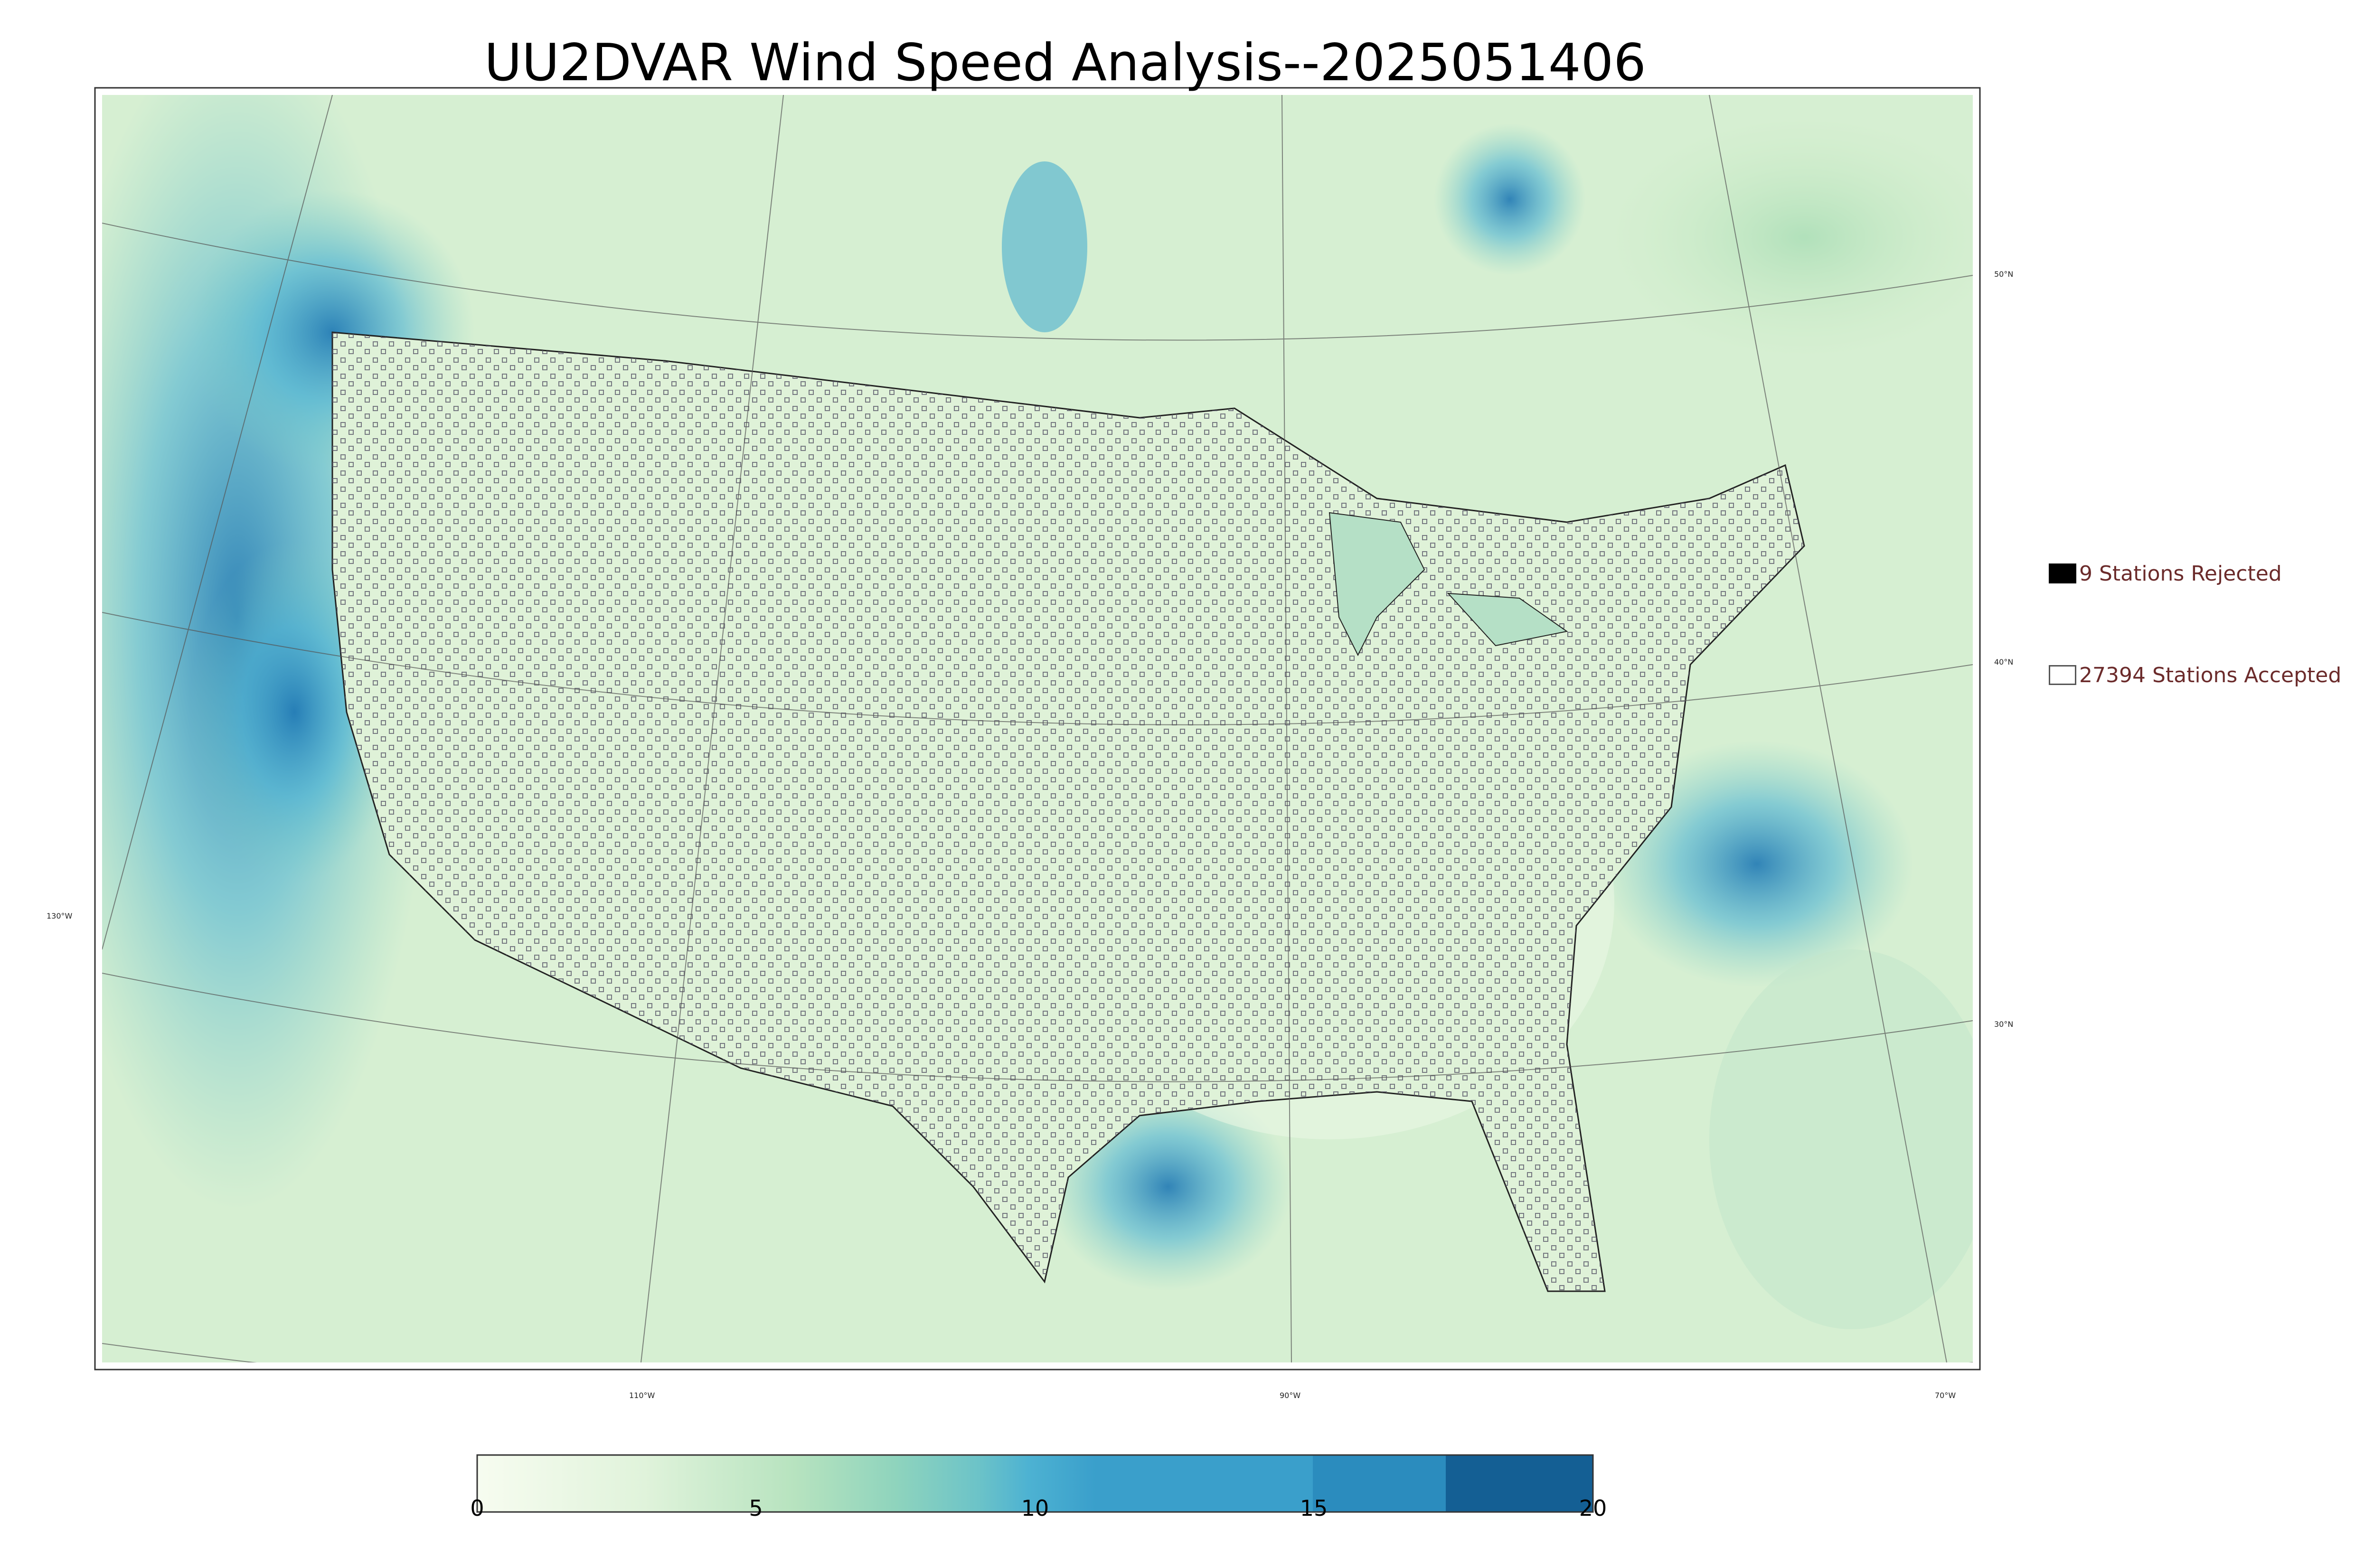 Image resolution: width=2374 pixels, height=1568 pixels. What do you see at coordinates (60, 915) in the screenshot?
I see `lon-label-130w: 130°W` at bounding box center [60, 915].